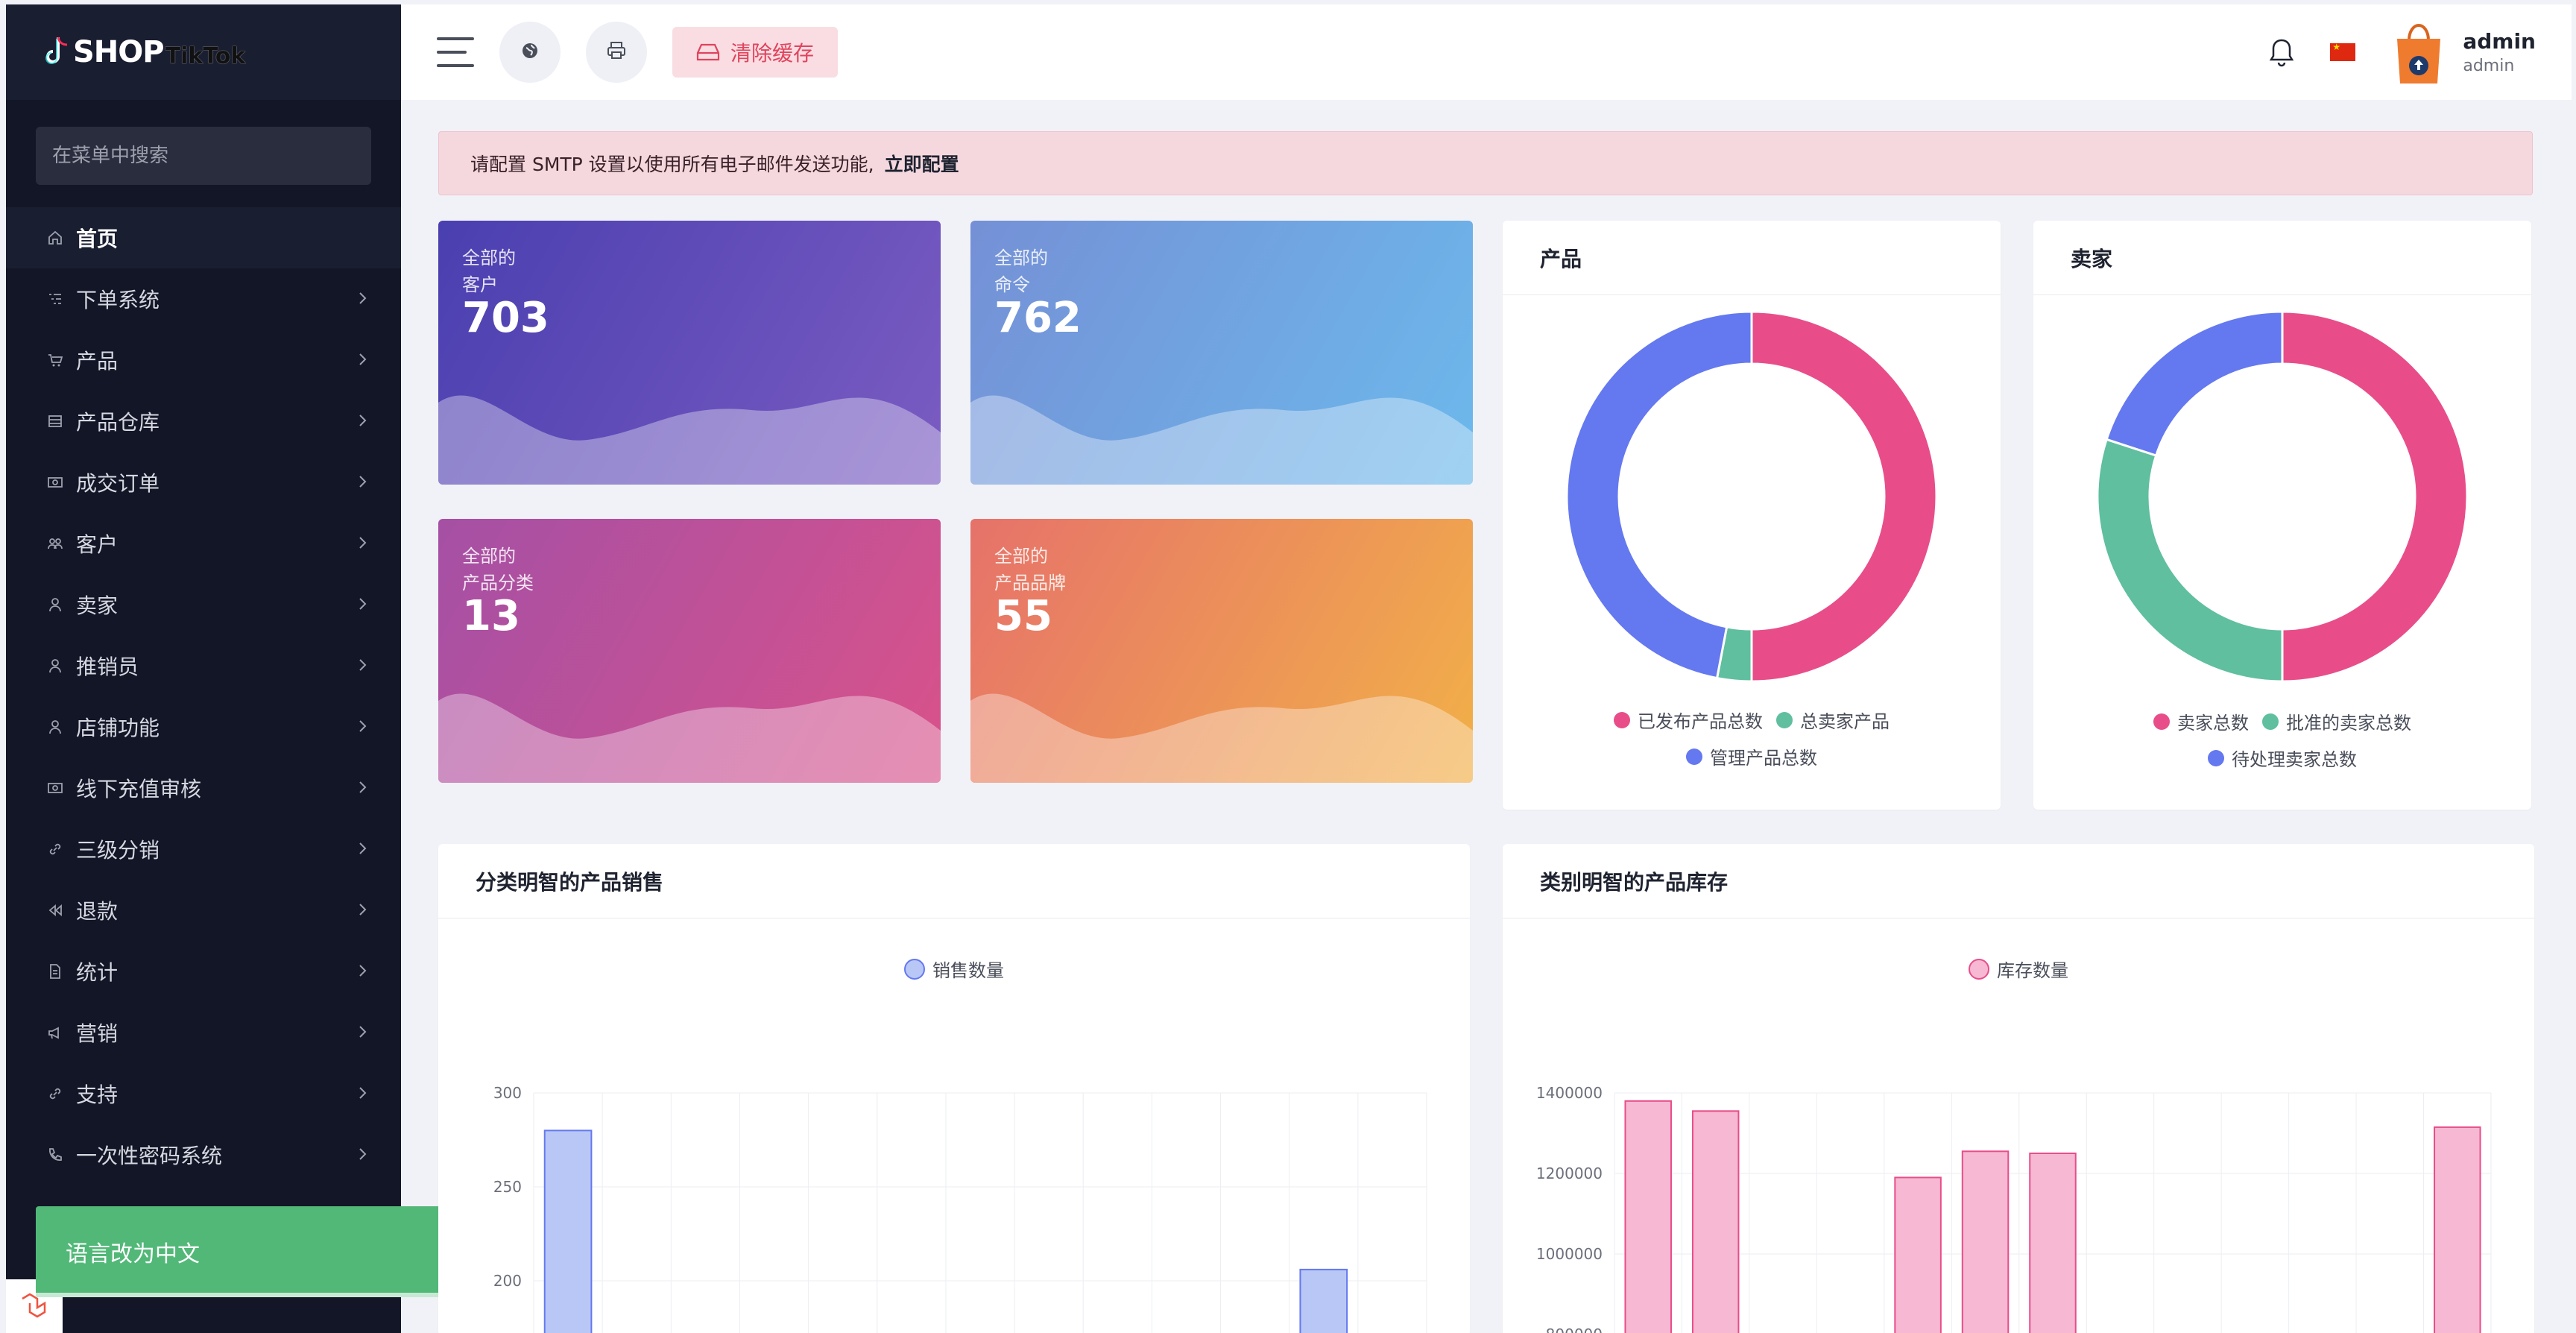  I want to click on bell-icon, so click(2281, 52).